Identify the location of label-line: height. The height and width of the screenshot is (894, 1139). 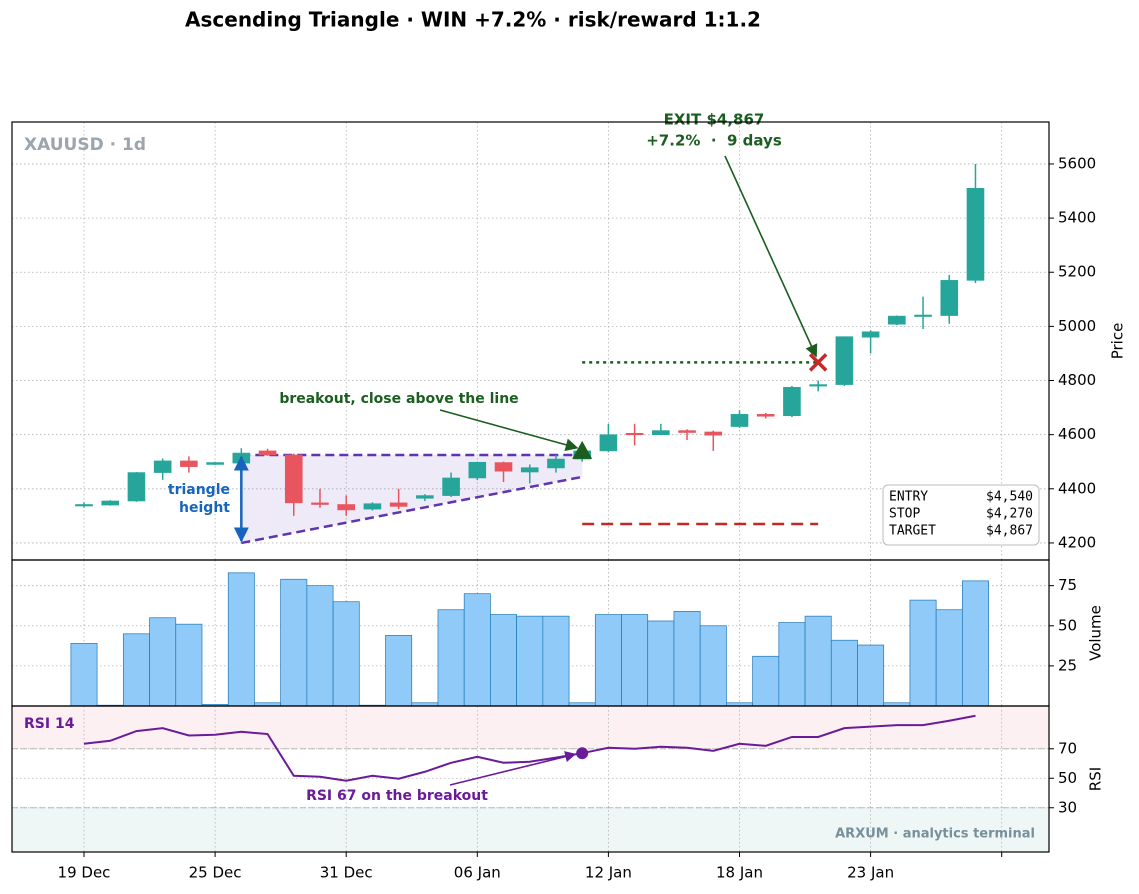
(204, 508).